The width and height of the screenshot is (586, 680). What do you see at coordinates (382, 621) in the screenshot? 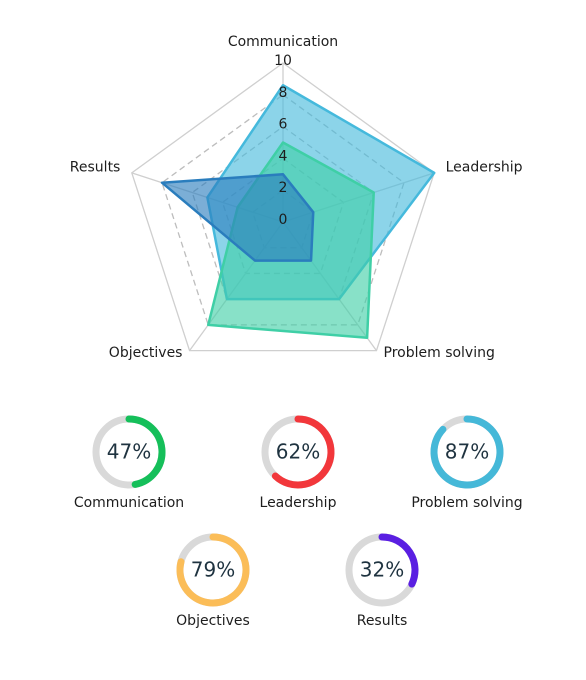
I see `gauge-label: Results` at bounding box center [382, 621].